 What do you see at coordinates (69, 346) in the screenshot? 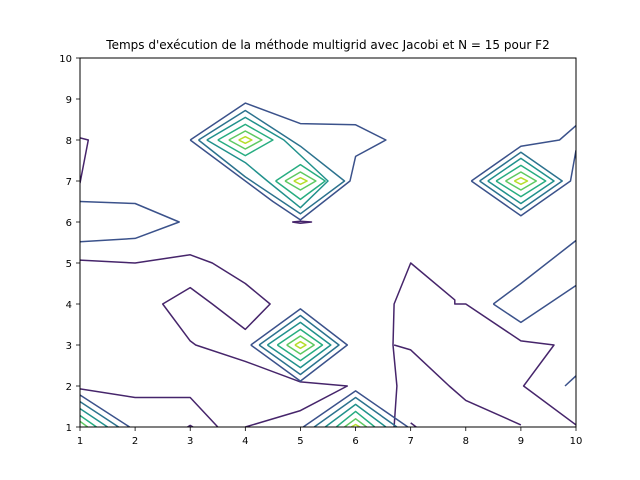
I see `y-tick-label: 3` at bounding box center [69, 346].